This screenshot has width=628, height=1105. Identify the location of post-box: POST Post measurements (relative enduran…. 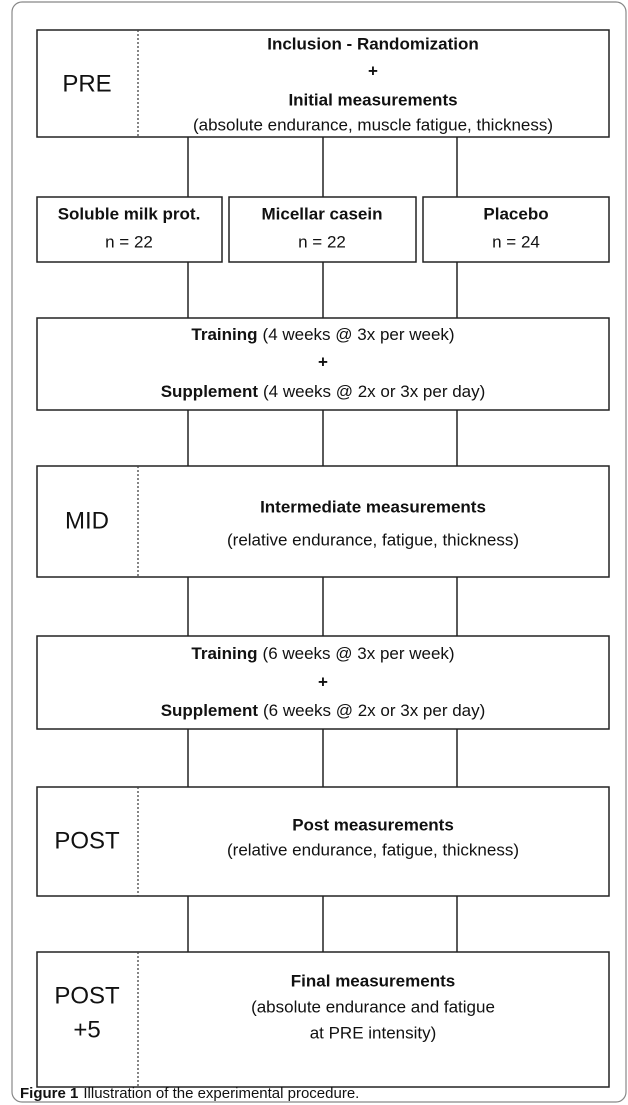
(323, 841).